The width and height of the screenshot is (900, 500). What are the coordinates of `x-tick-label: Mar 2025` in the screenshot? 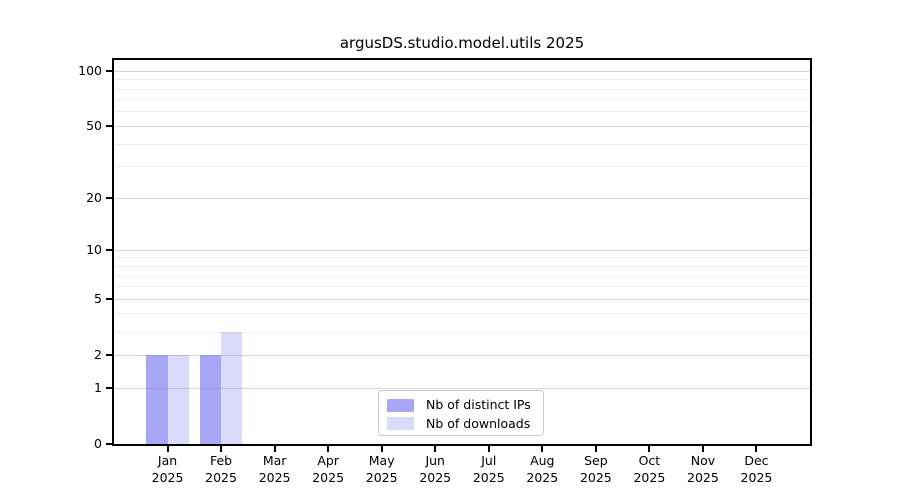 It's located at (275, 469).